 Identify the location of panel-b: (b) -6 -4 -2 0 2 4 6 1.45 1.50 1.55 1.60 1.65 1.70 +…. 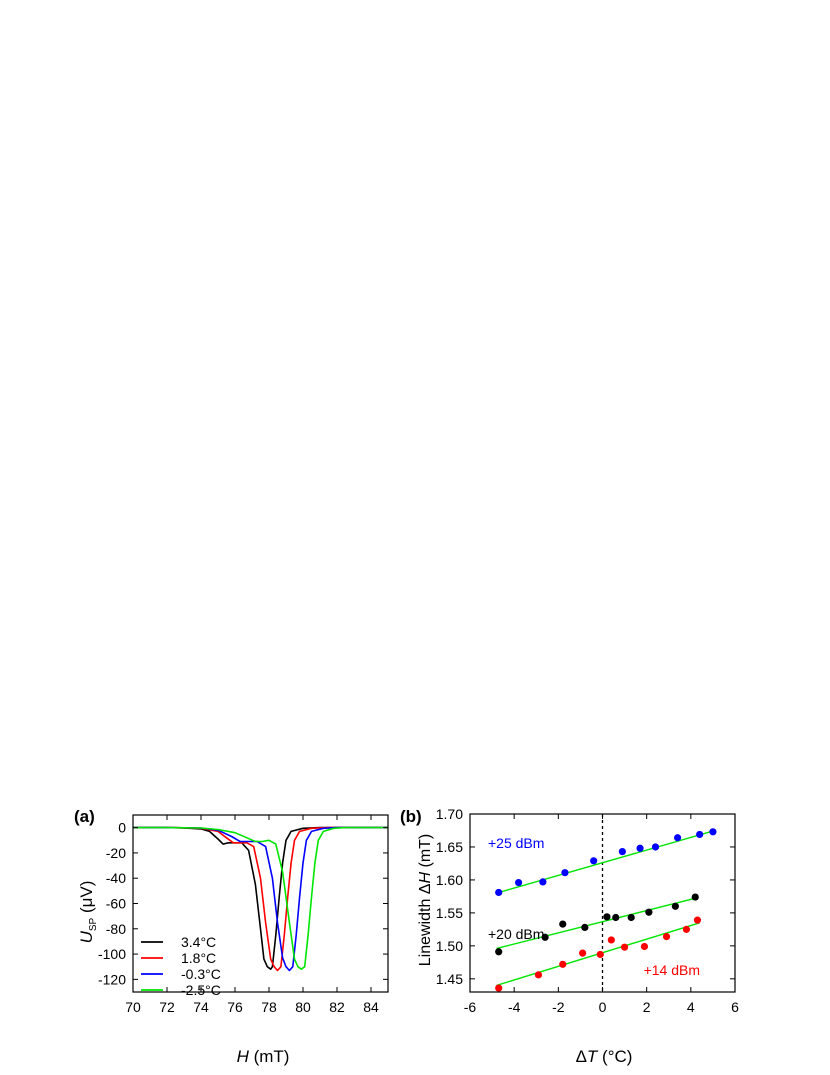
(569, 936).